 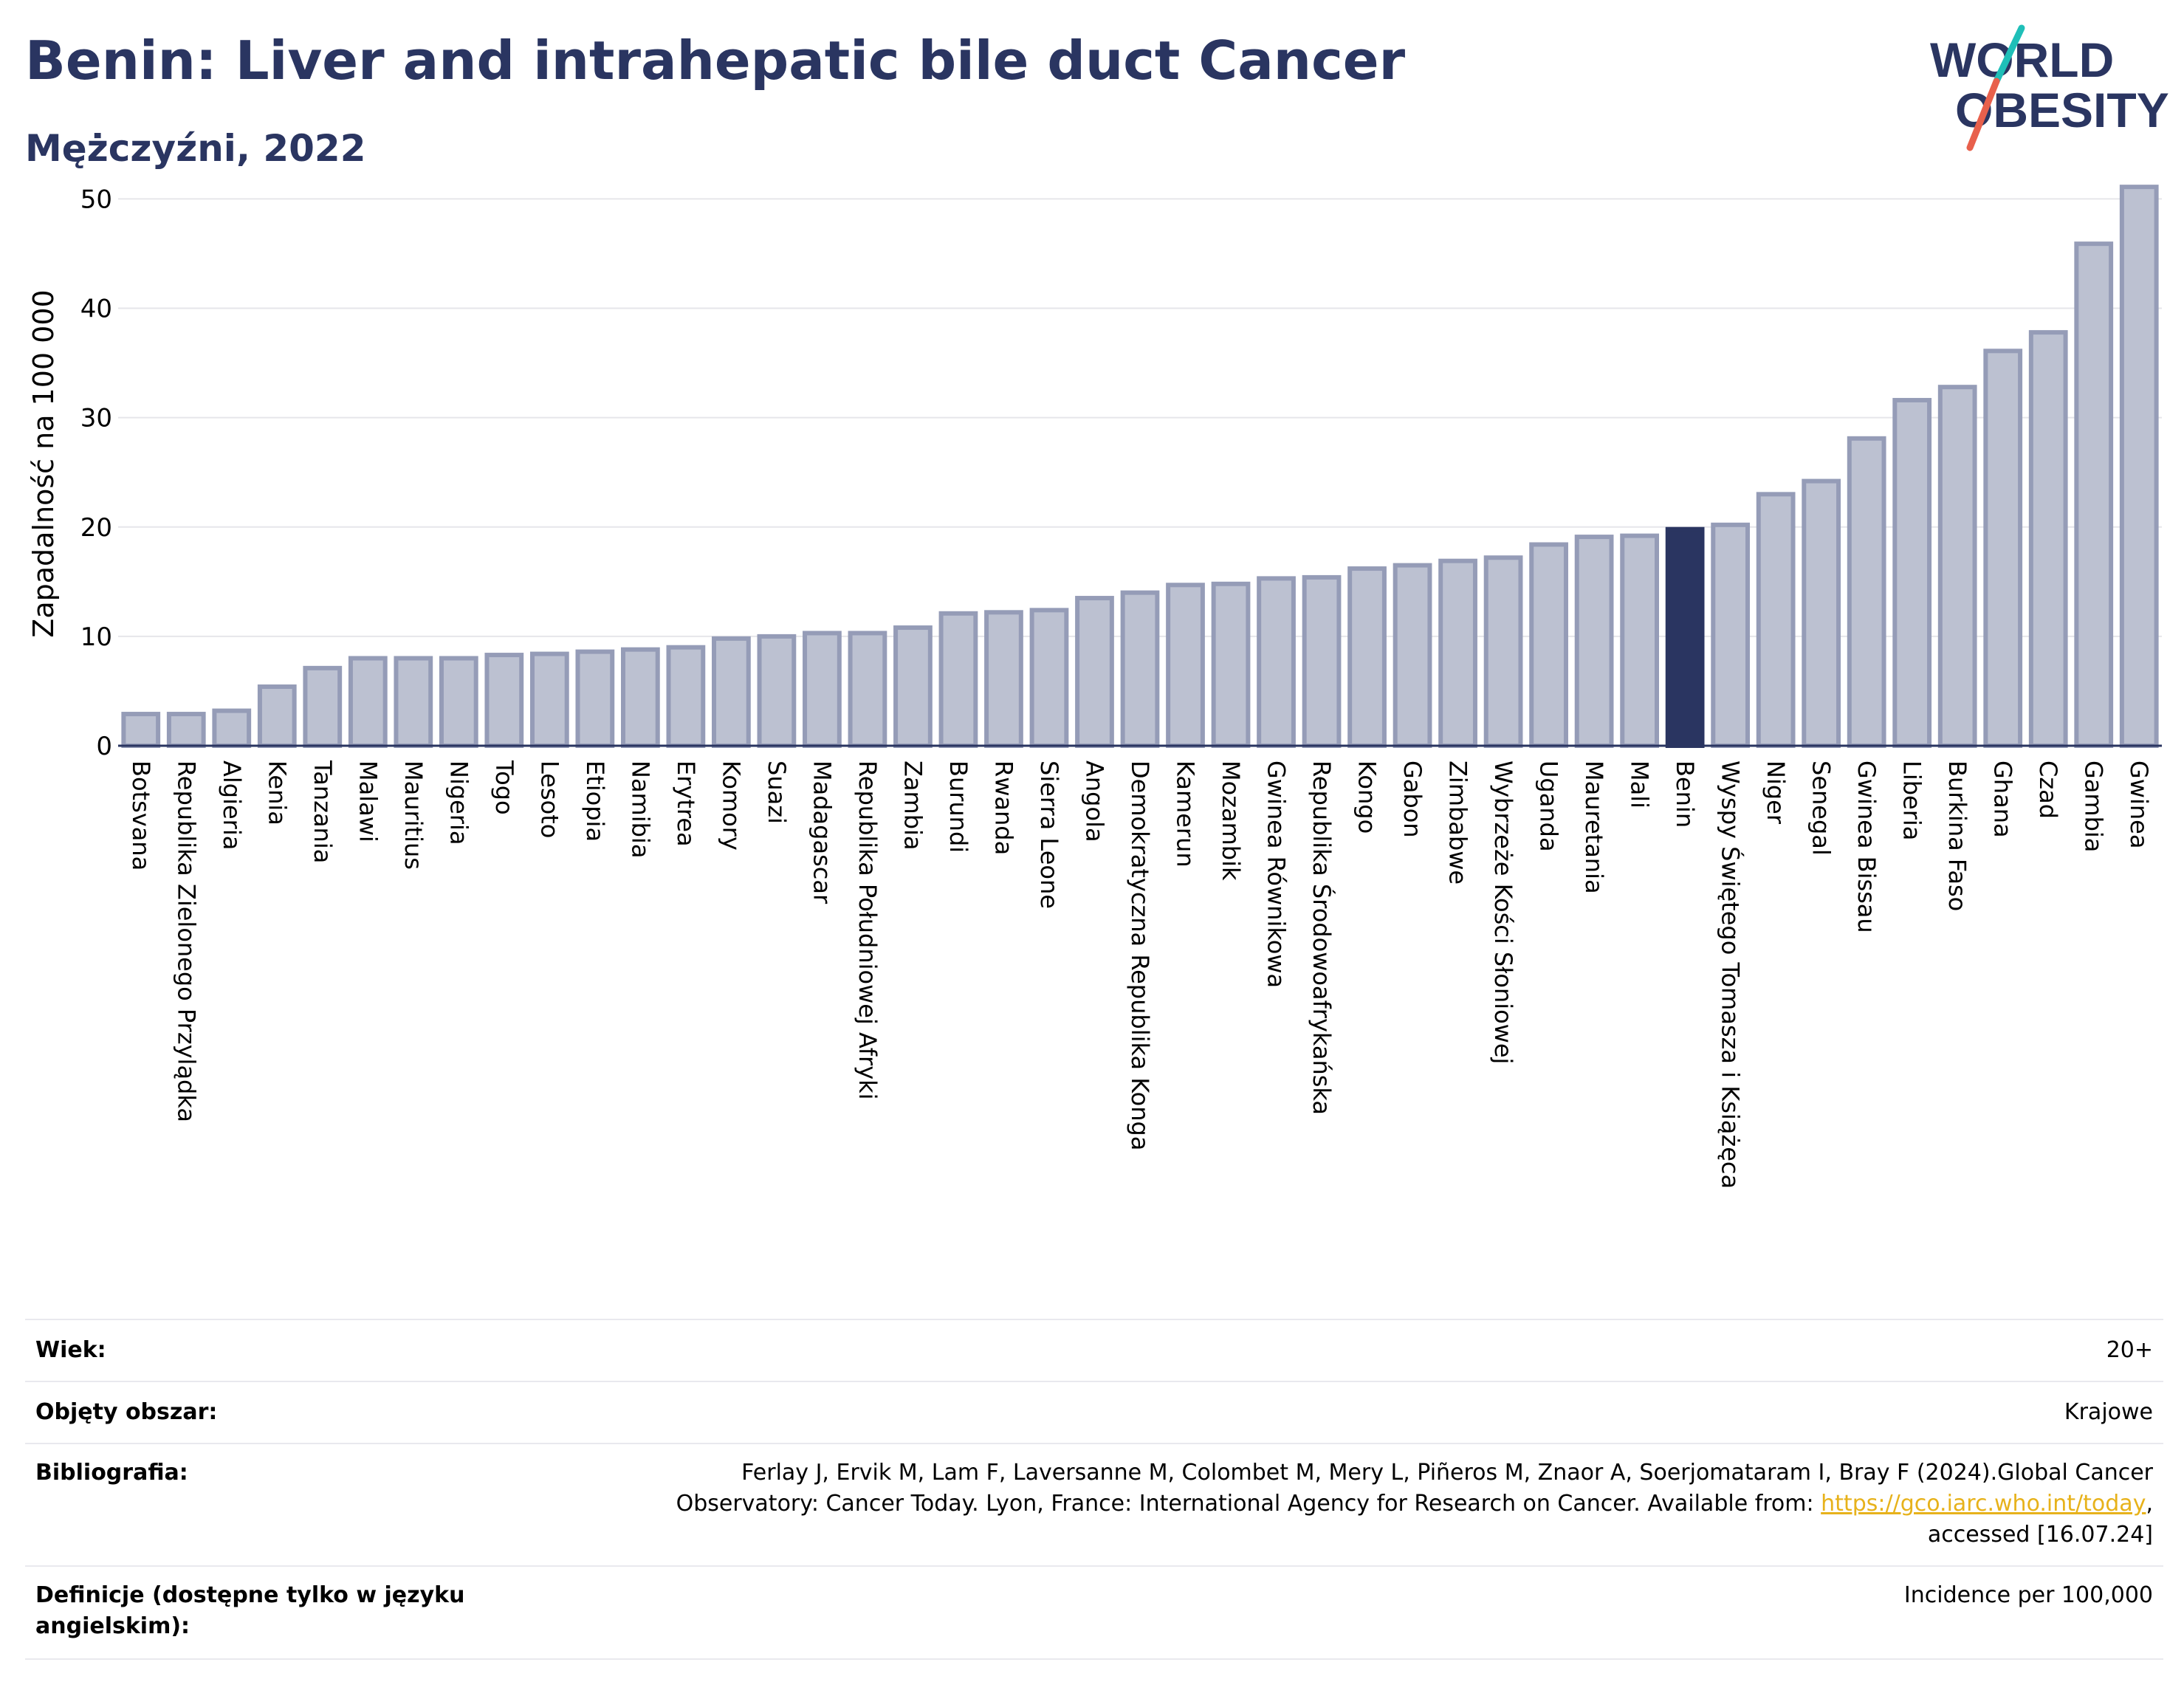 What do you see at coordinates (141, 730) in the screenshot?
I see `bar-botsvana` at bounding box center [141, 730].